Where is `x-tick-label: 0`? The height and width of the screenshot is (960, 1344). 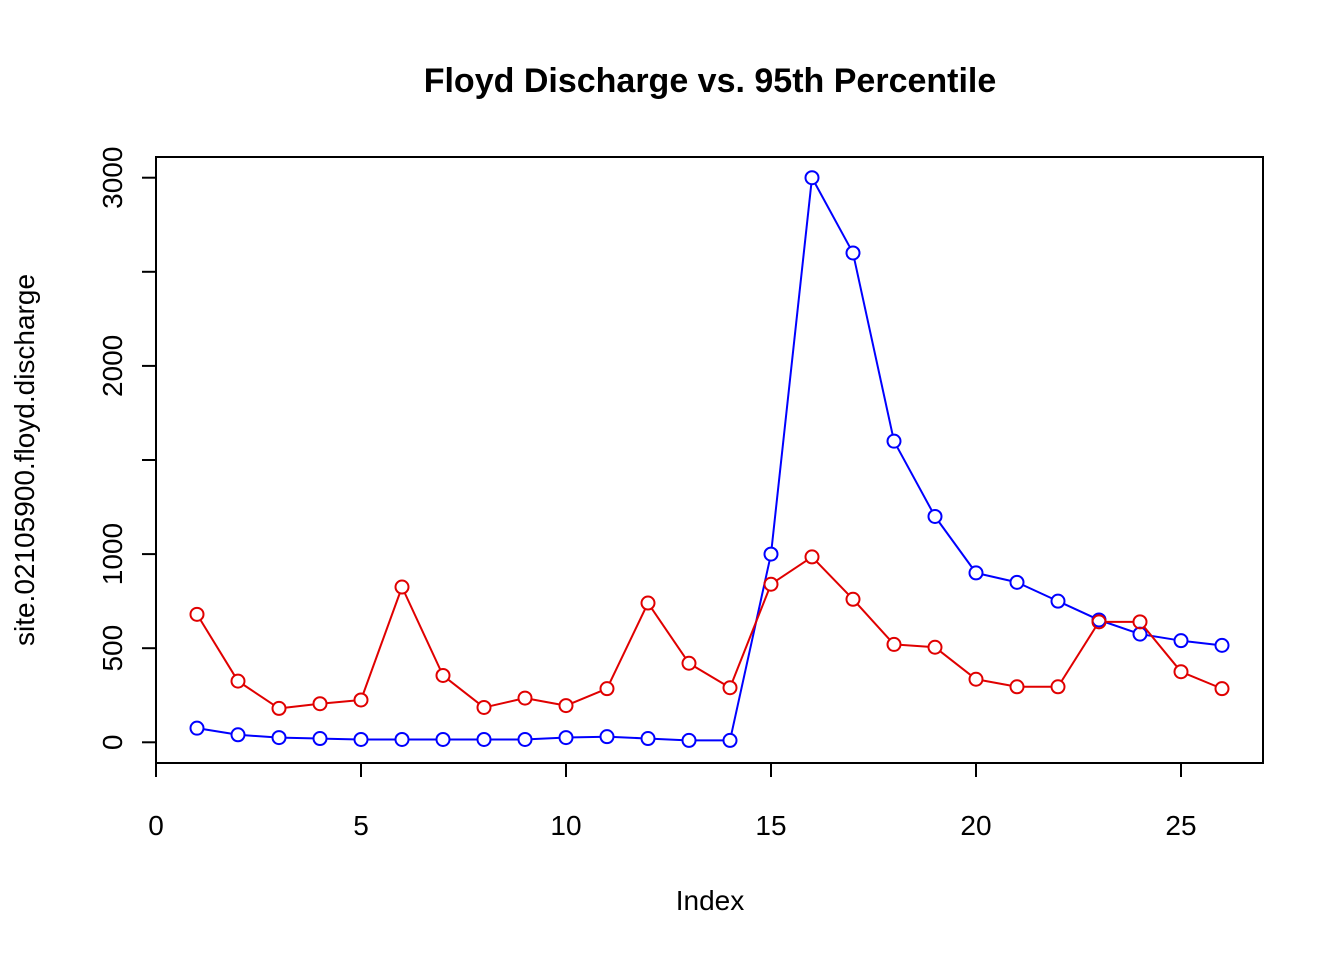
x-tick-label: 0 is located at coordinates (156, 825).